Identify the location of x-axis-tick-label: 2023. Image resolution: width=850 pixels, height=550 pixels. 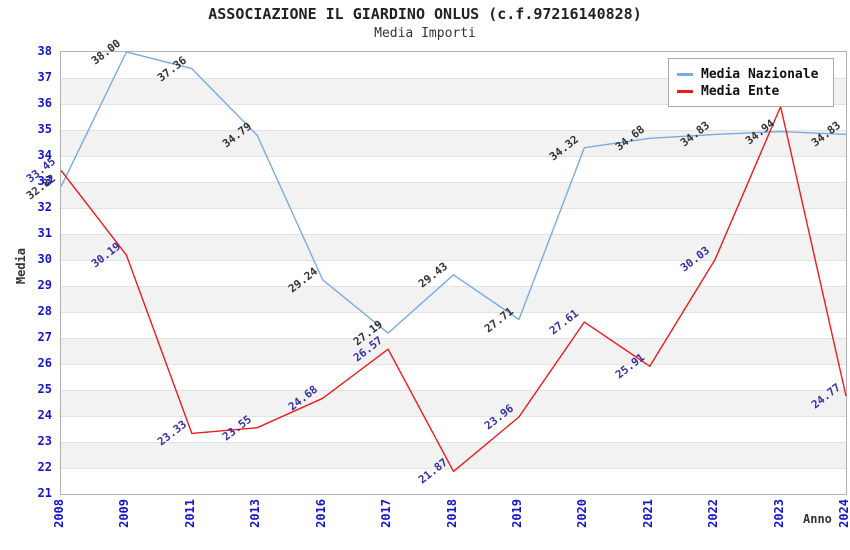
(778, 513).